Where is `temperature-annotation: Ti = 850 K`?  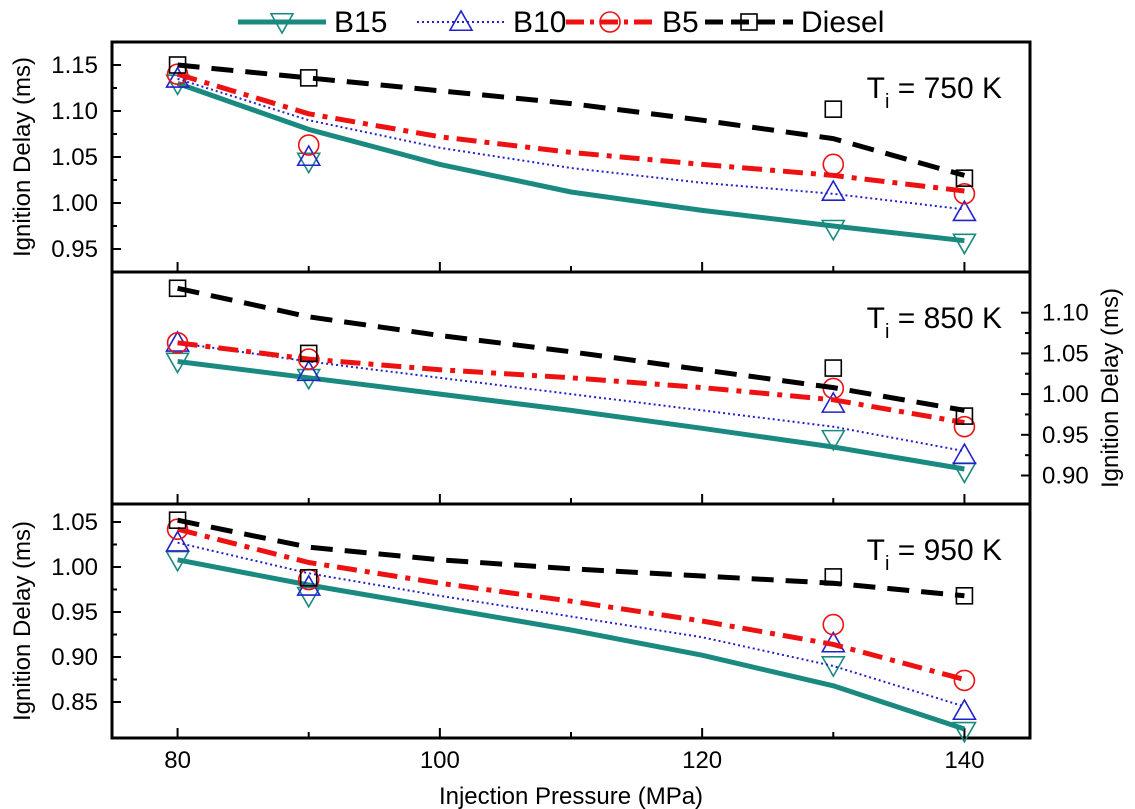 temperature-annotation: Ti = 850 K is located at coordinates (934, 322).